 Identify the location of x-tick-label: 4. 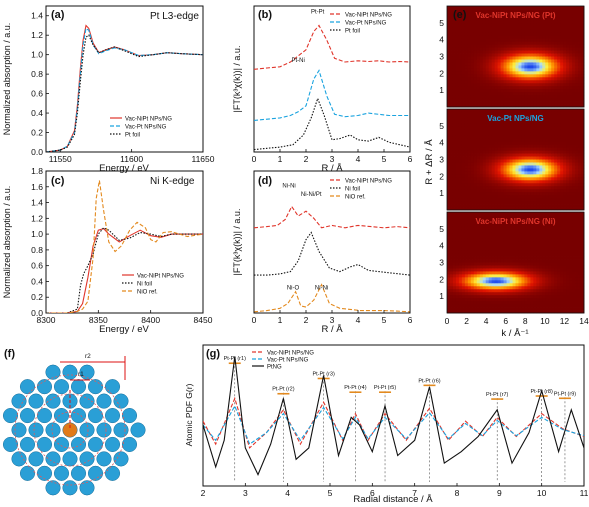
(358, 320).